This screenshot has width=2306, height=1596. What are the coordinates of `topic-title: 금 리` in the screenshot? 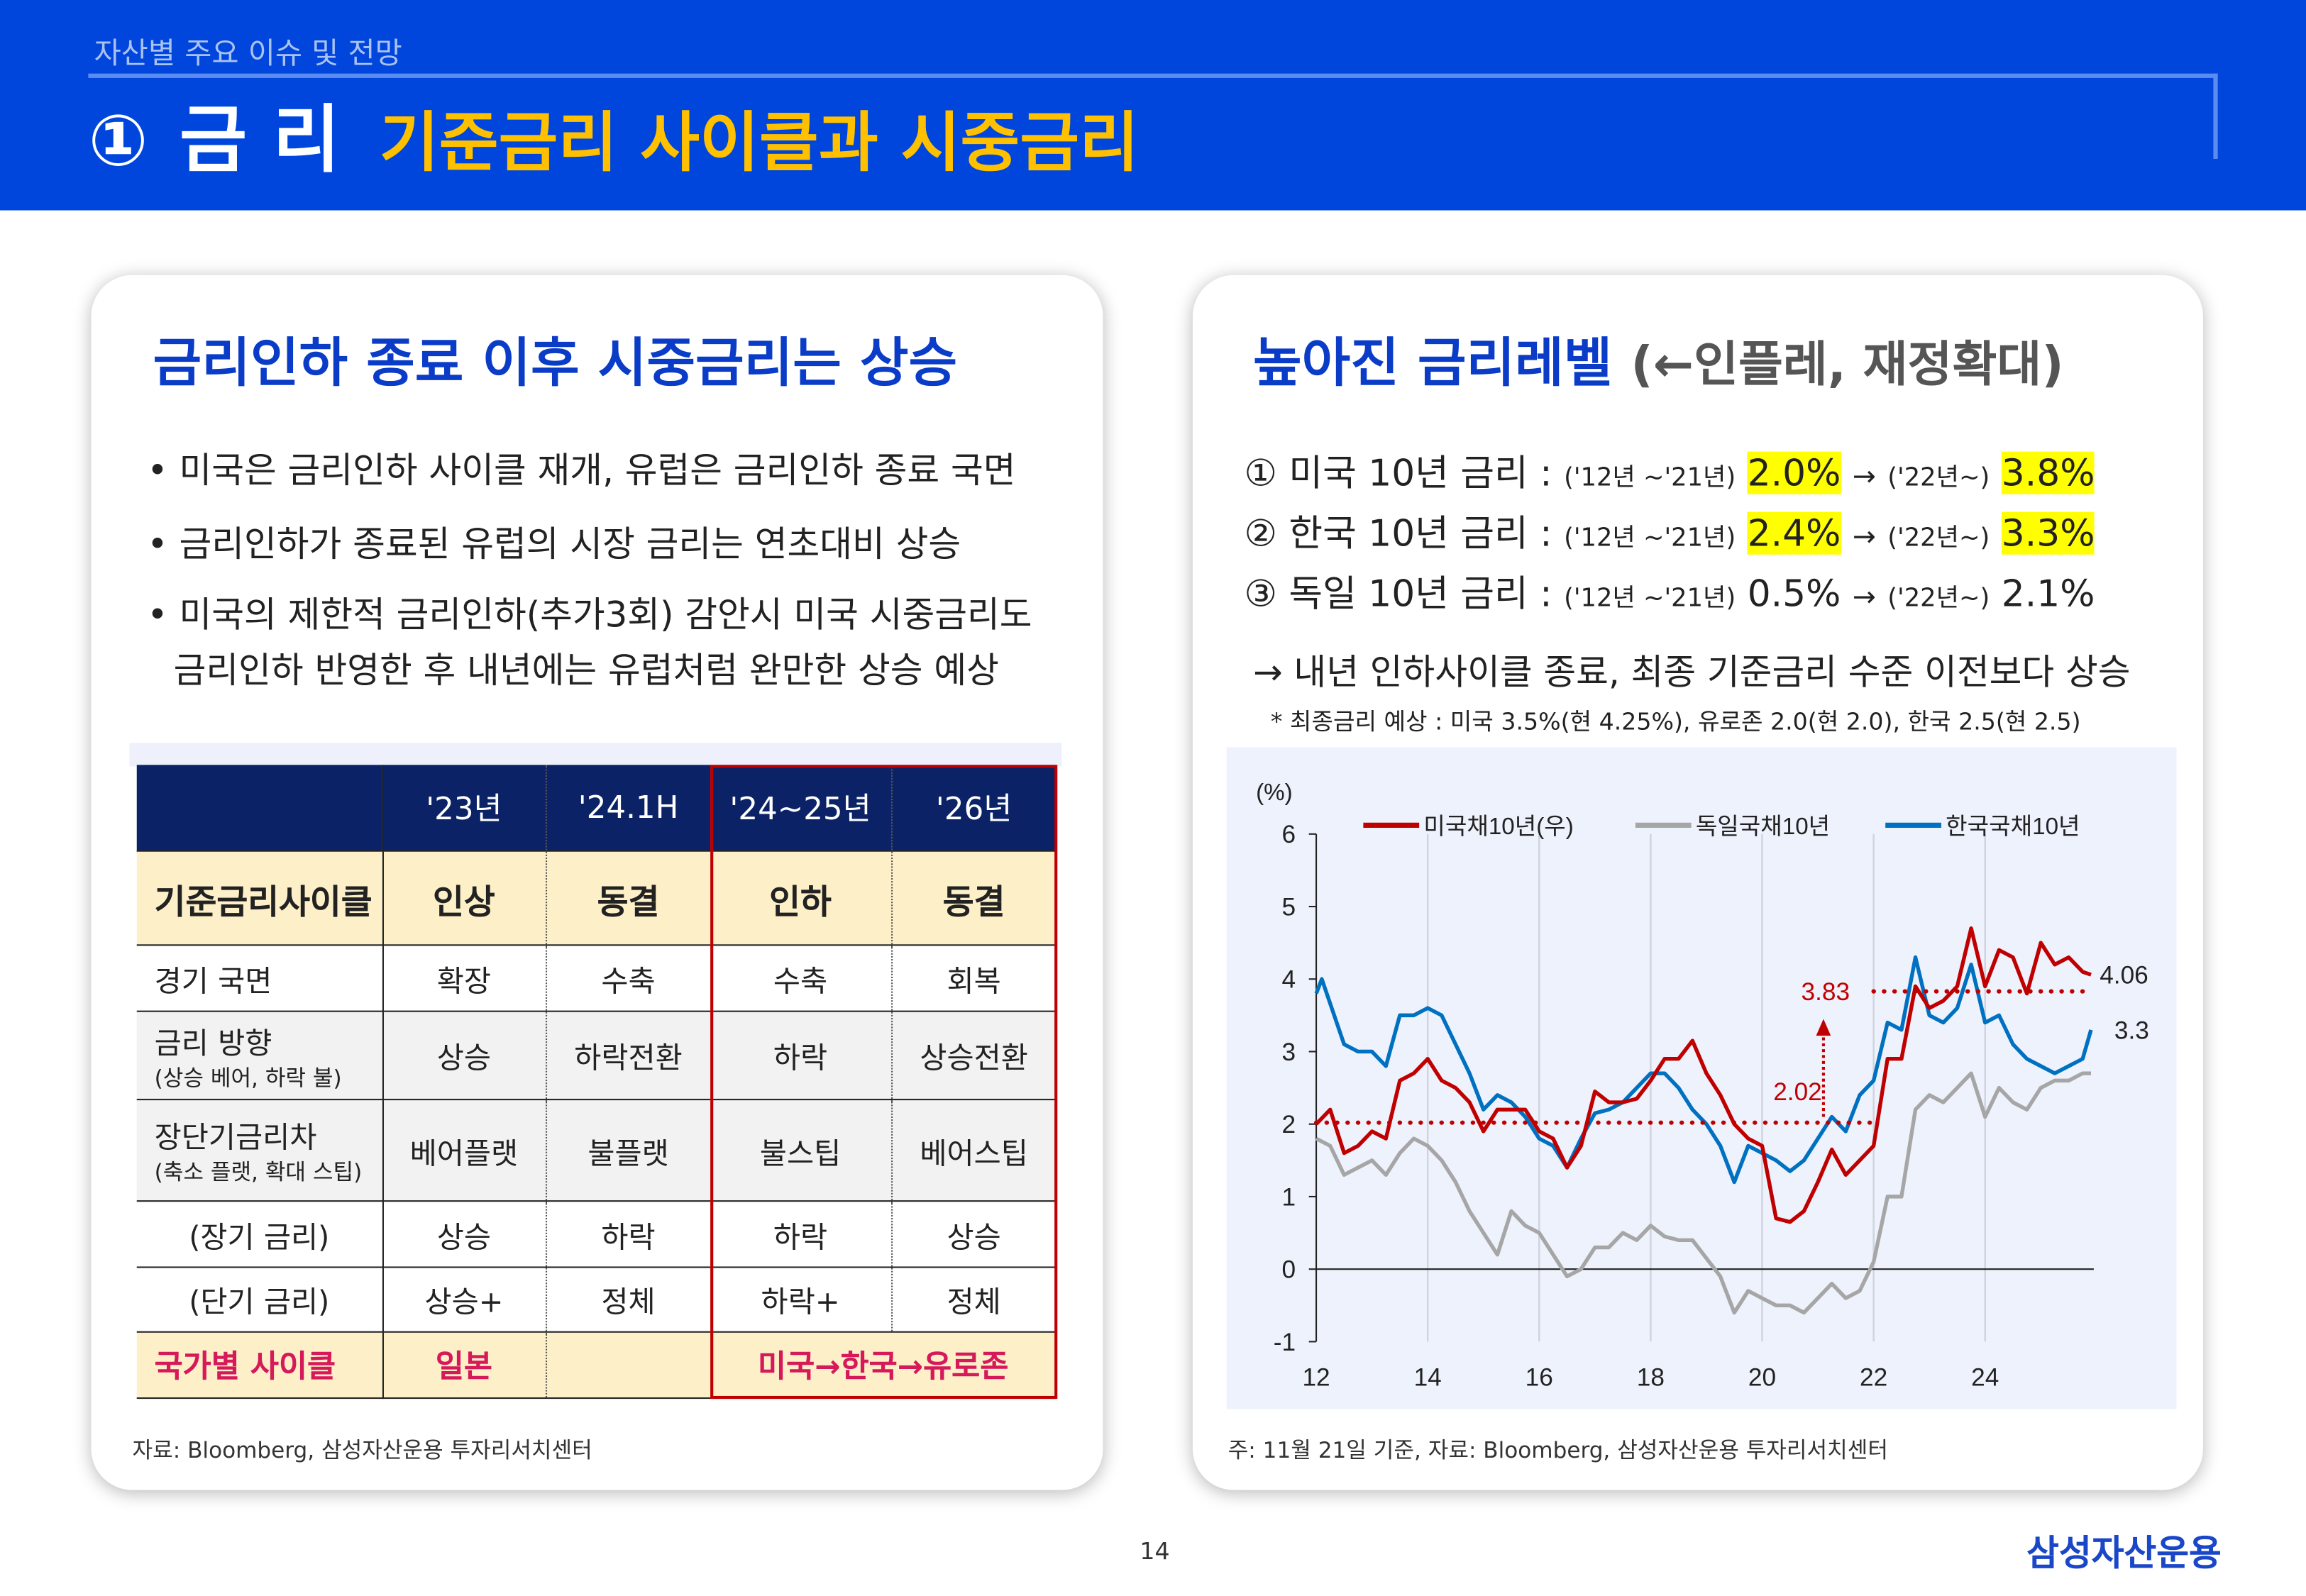 It's located at (260, 139).